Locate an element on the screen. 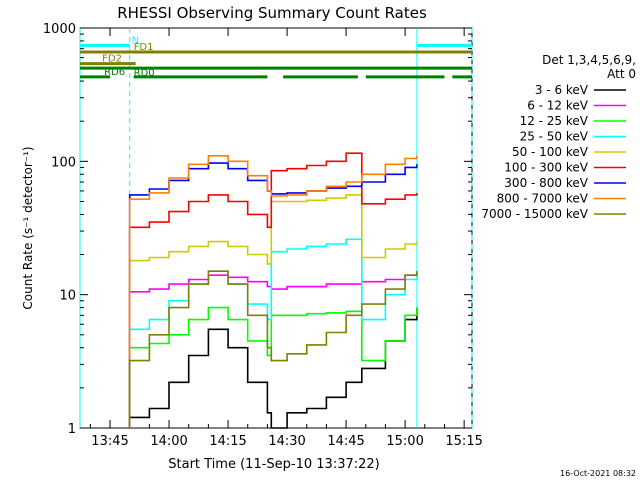  y-tick-label-3: 1000 is located at coordinates (59, 29).